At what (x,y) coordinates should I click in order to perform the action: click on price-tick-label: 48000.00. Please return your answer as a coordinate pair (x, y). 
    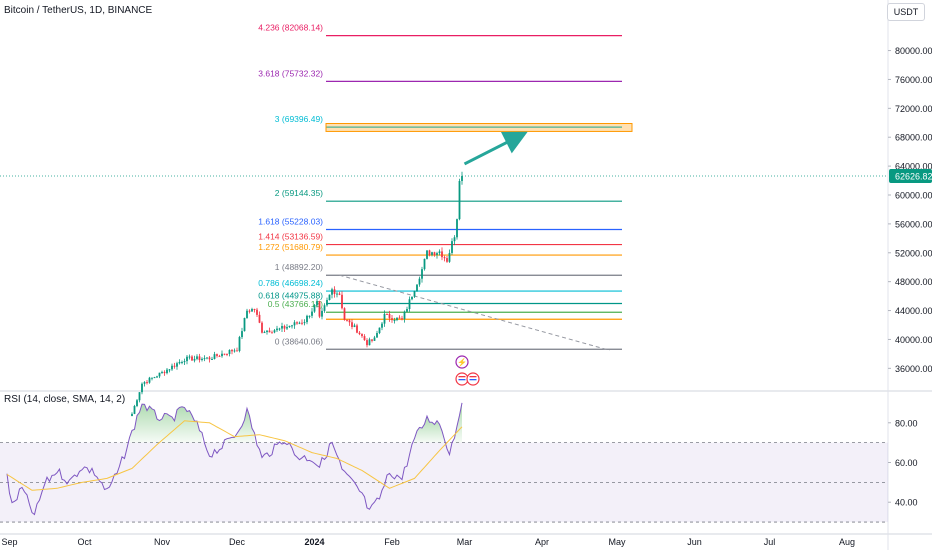
    Looking at the image, I should click on (913, 282).